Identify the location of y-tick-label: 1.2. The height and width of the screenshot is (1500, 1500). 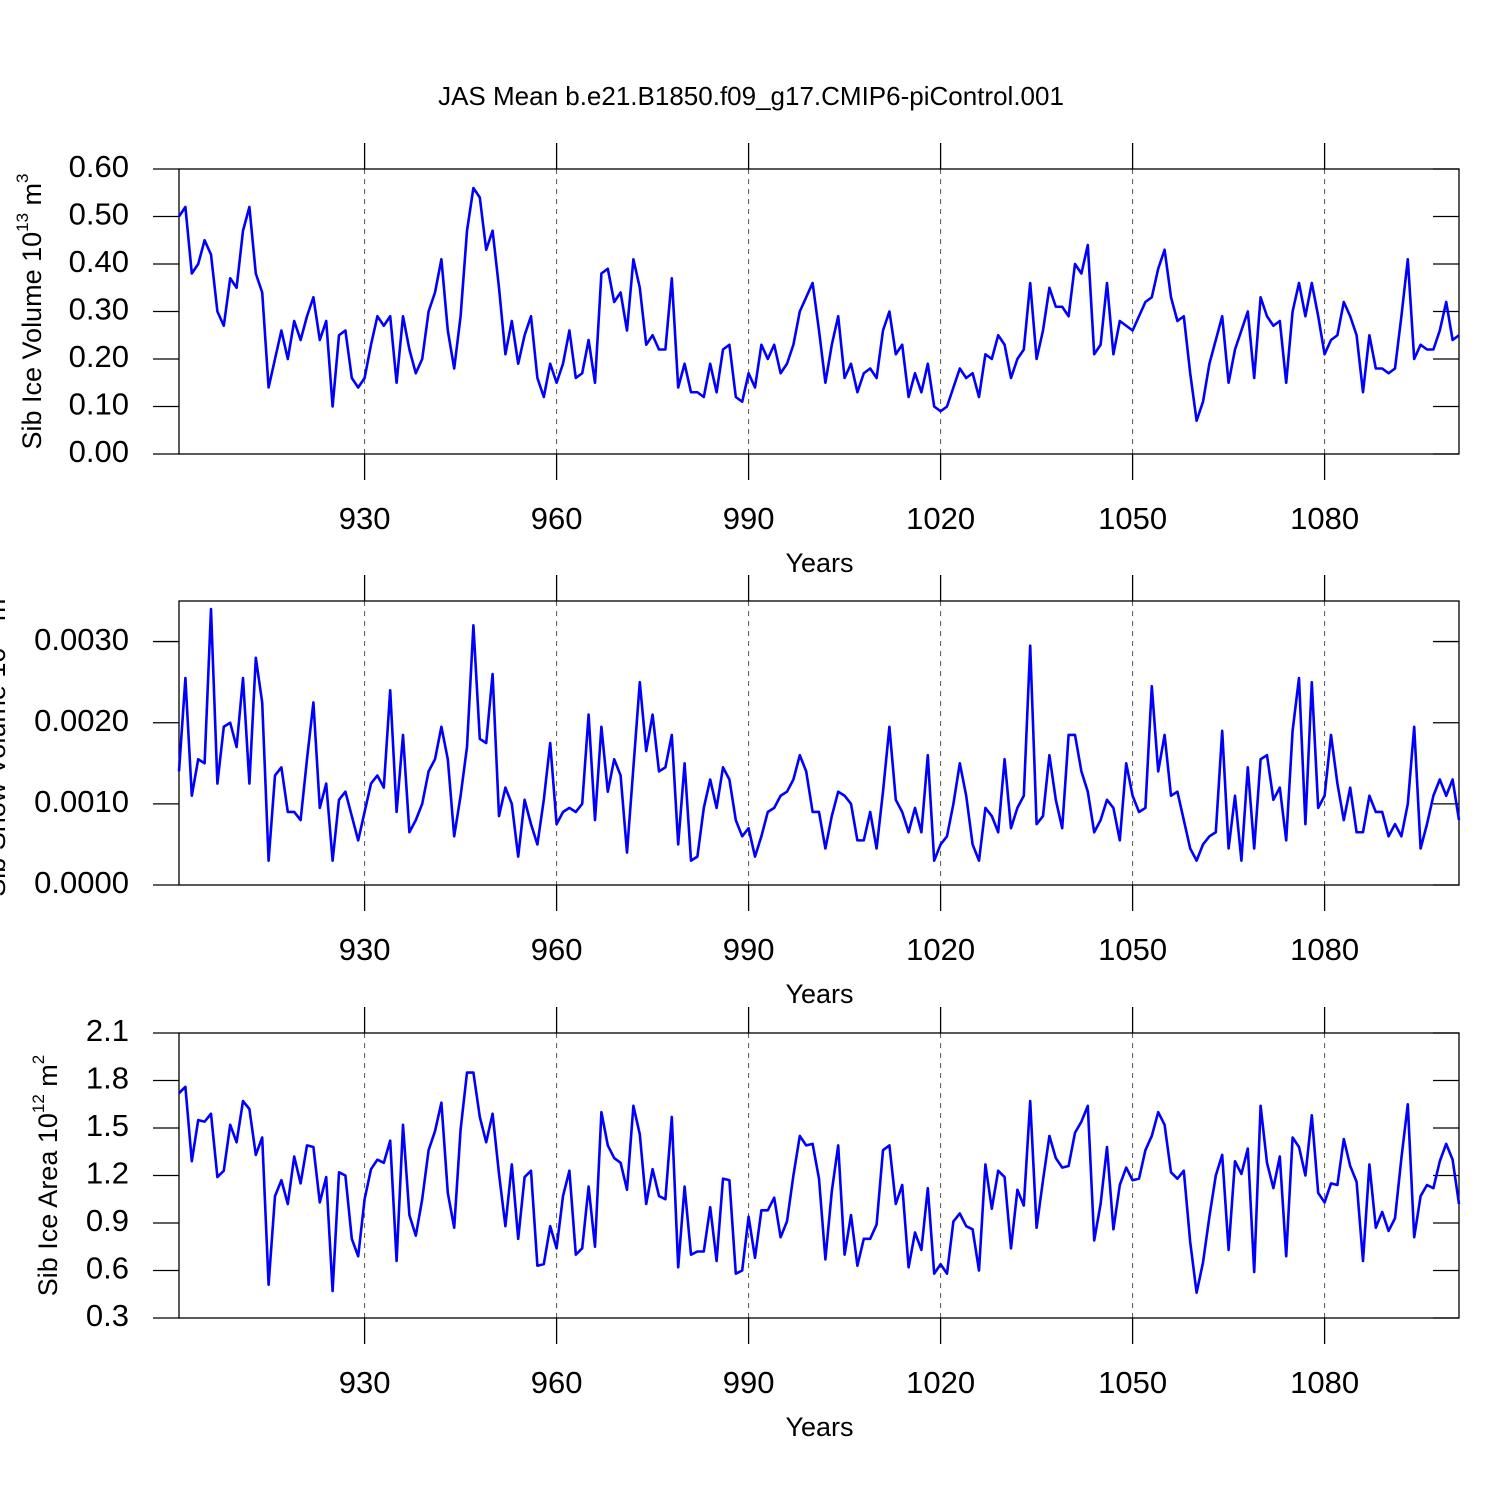
(107, 1173).